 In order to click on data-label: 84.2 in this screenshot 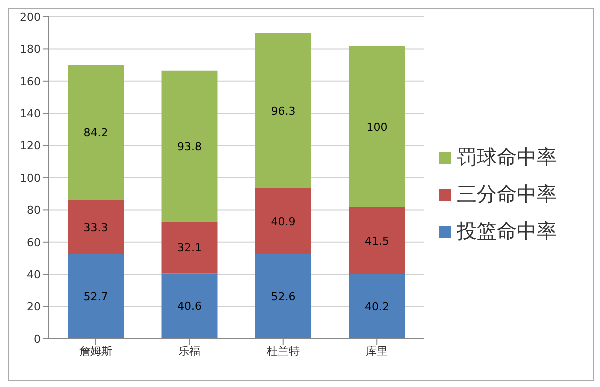, I will do `click(96, 133)`.